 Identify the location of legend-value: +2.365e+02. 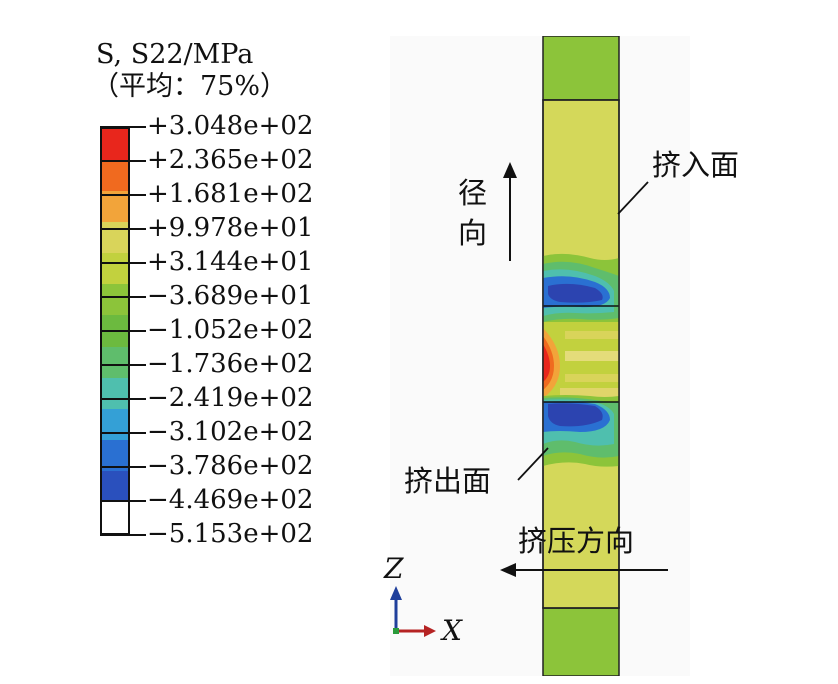
(230, 160).